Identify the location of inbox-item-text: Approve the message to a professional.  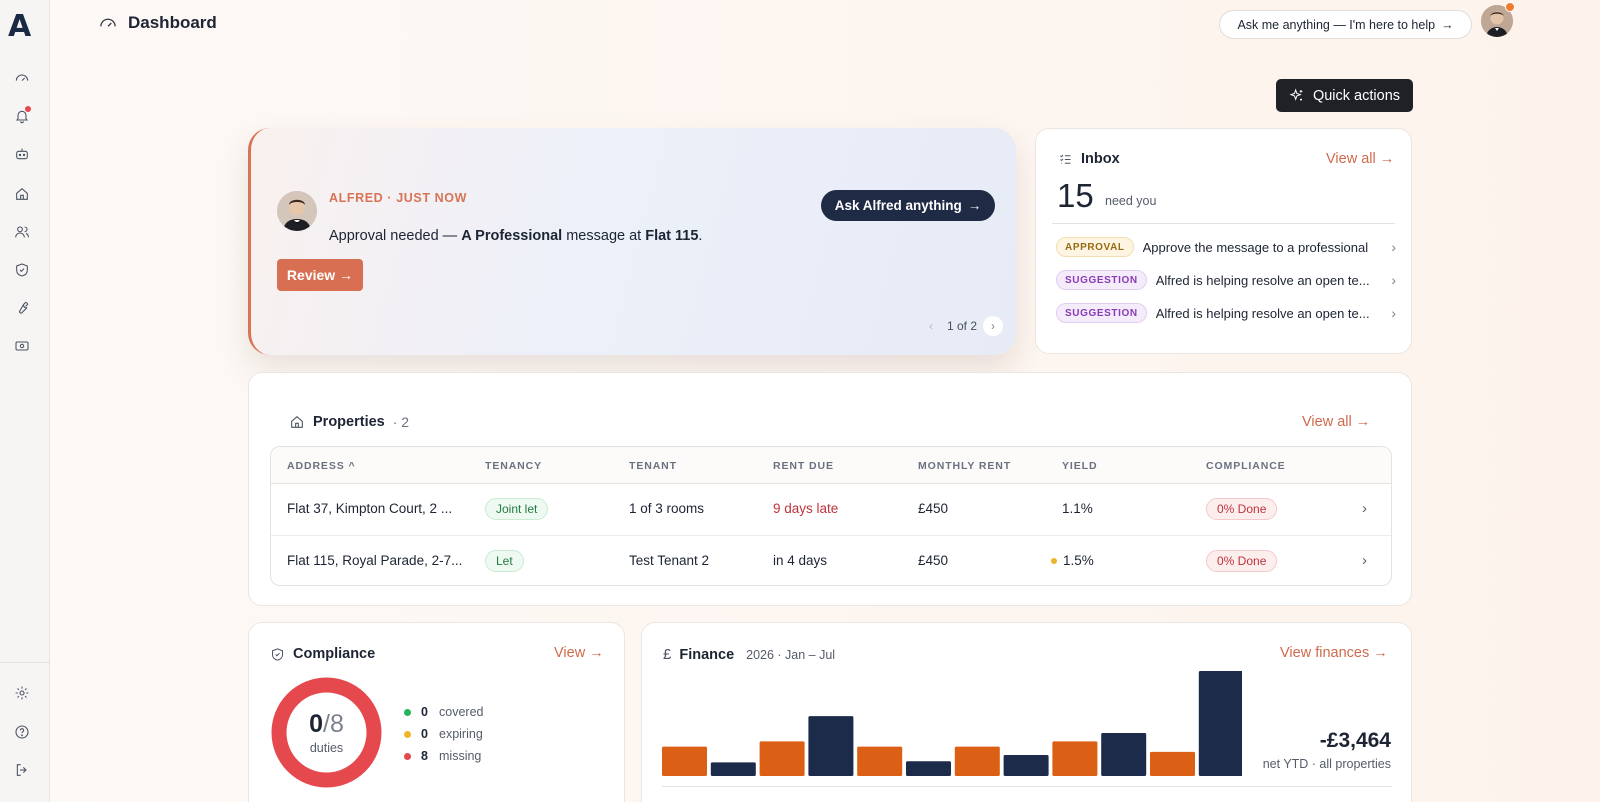
(1255, 247).